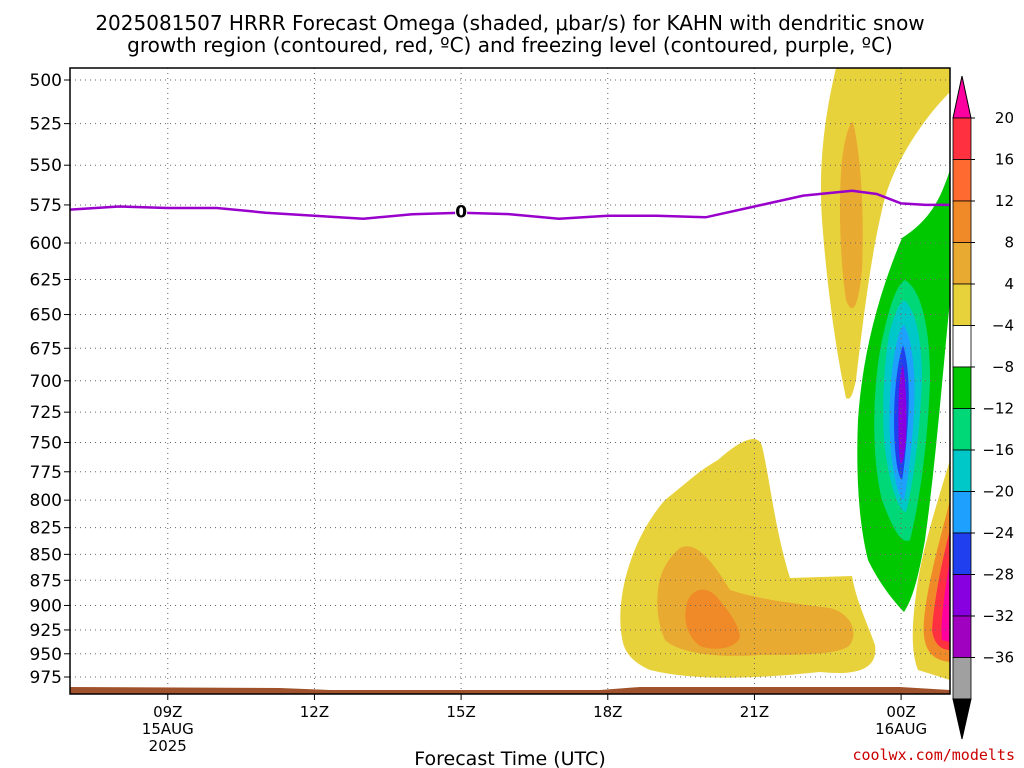 This screenshot has width=1024, height=768. I want to click on pressure-tick-label: 925, so click(46, 631).